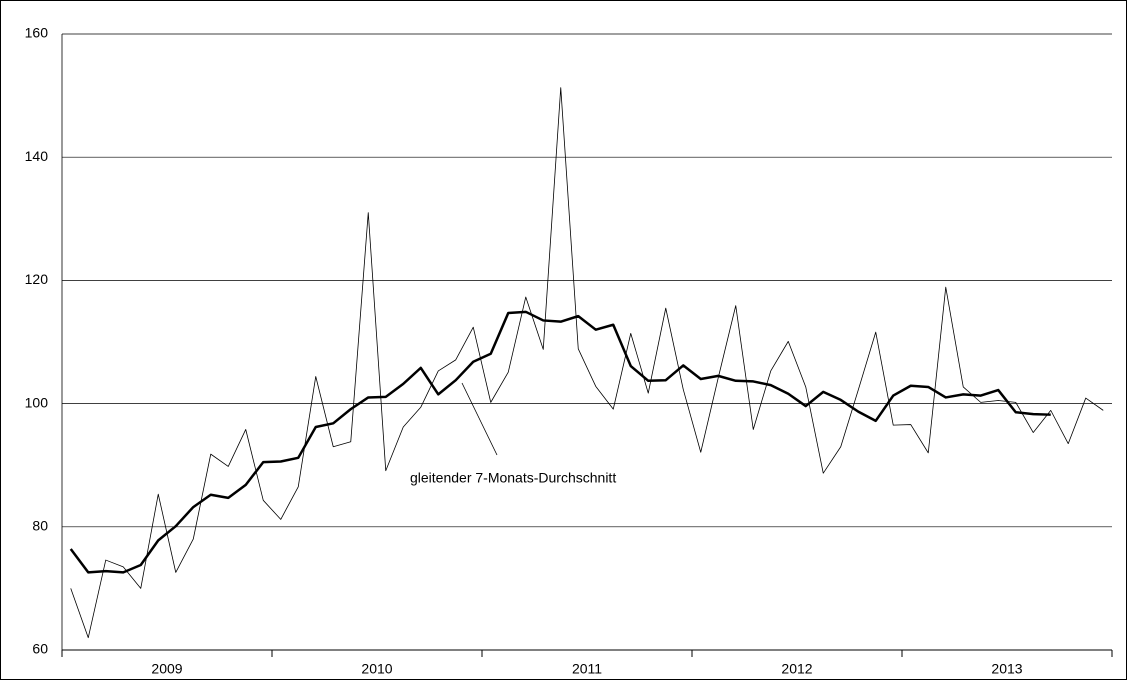 Image resolution: width=1127 pixels, height=680 pixels. What do you see at coordinates (1006, 669) in the screenshot?
I see `x-tick-label: 2013` at bounding box center [1006, 669].